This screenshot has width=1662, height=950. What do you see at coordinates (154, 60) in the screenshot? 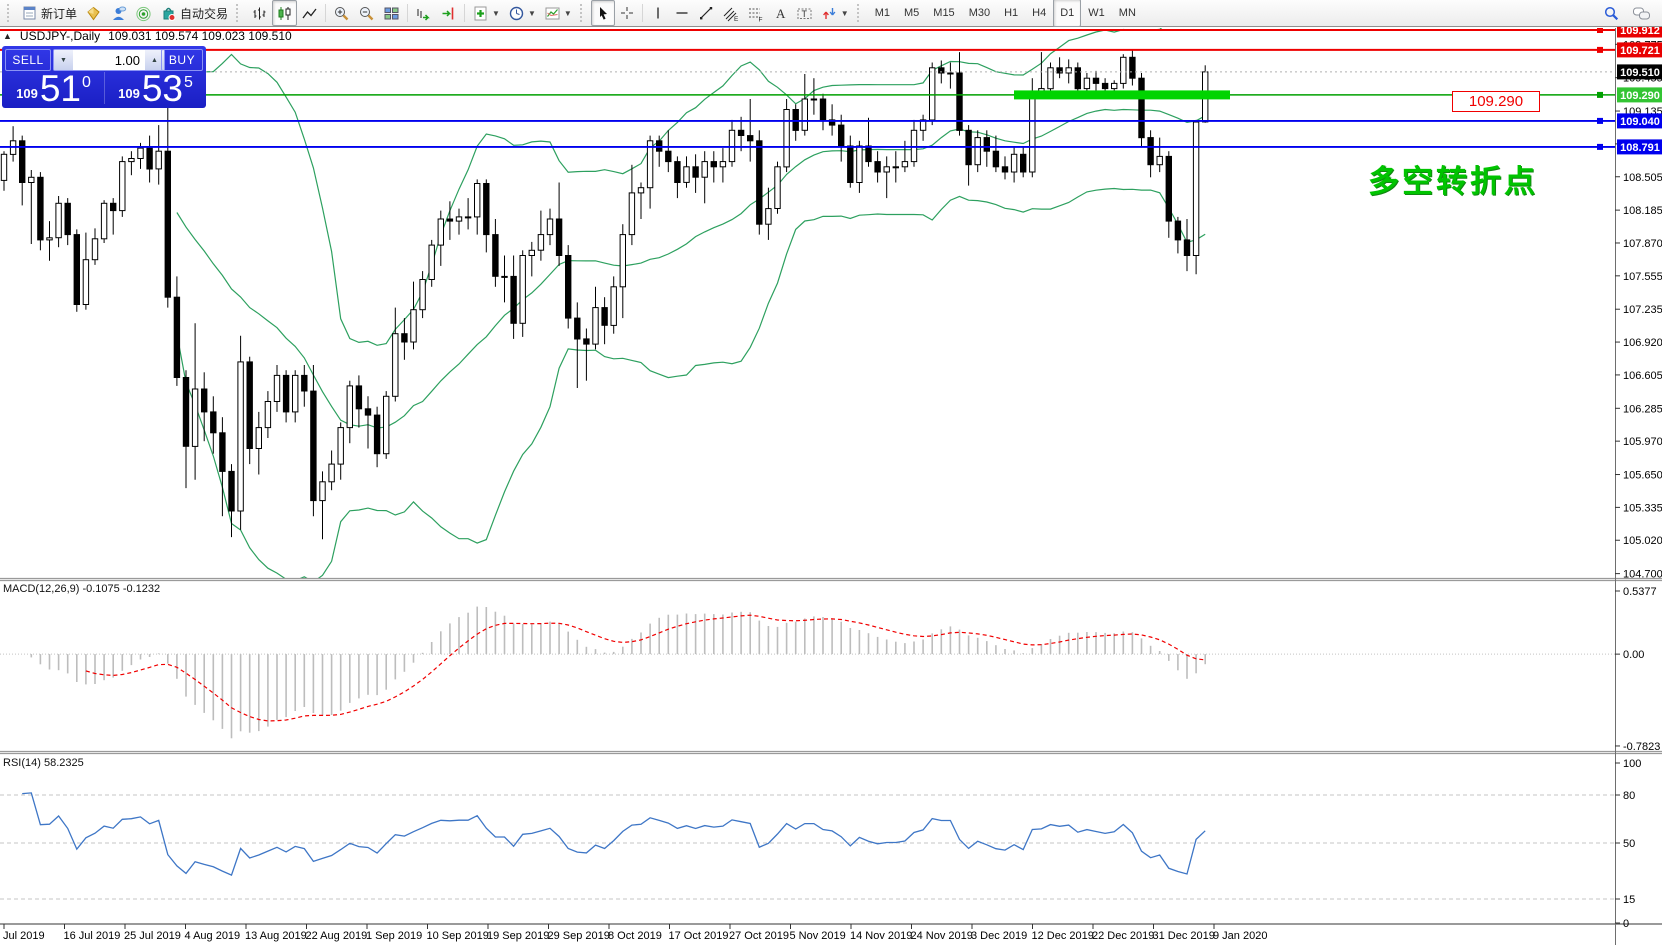
I see `volume-increase-button: ▲` at bounding box center [154, 60].